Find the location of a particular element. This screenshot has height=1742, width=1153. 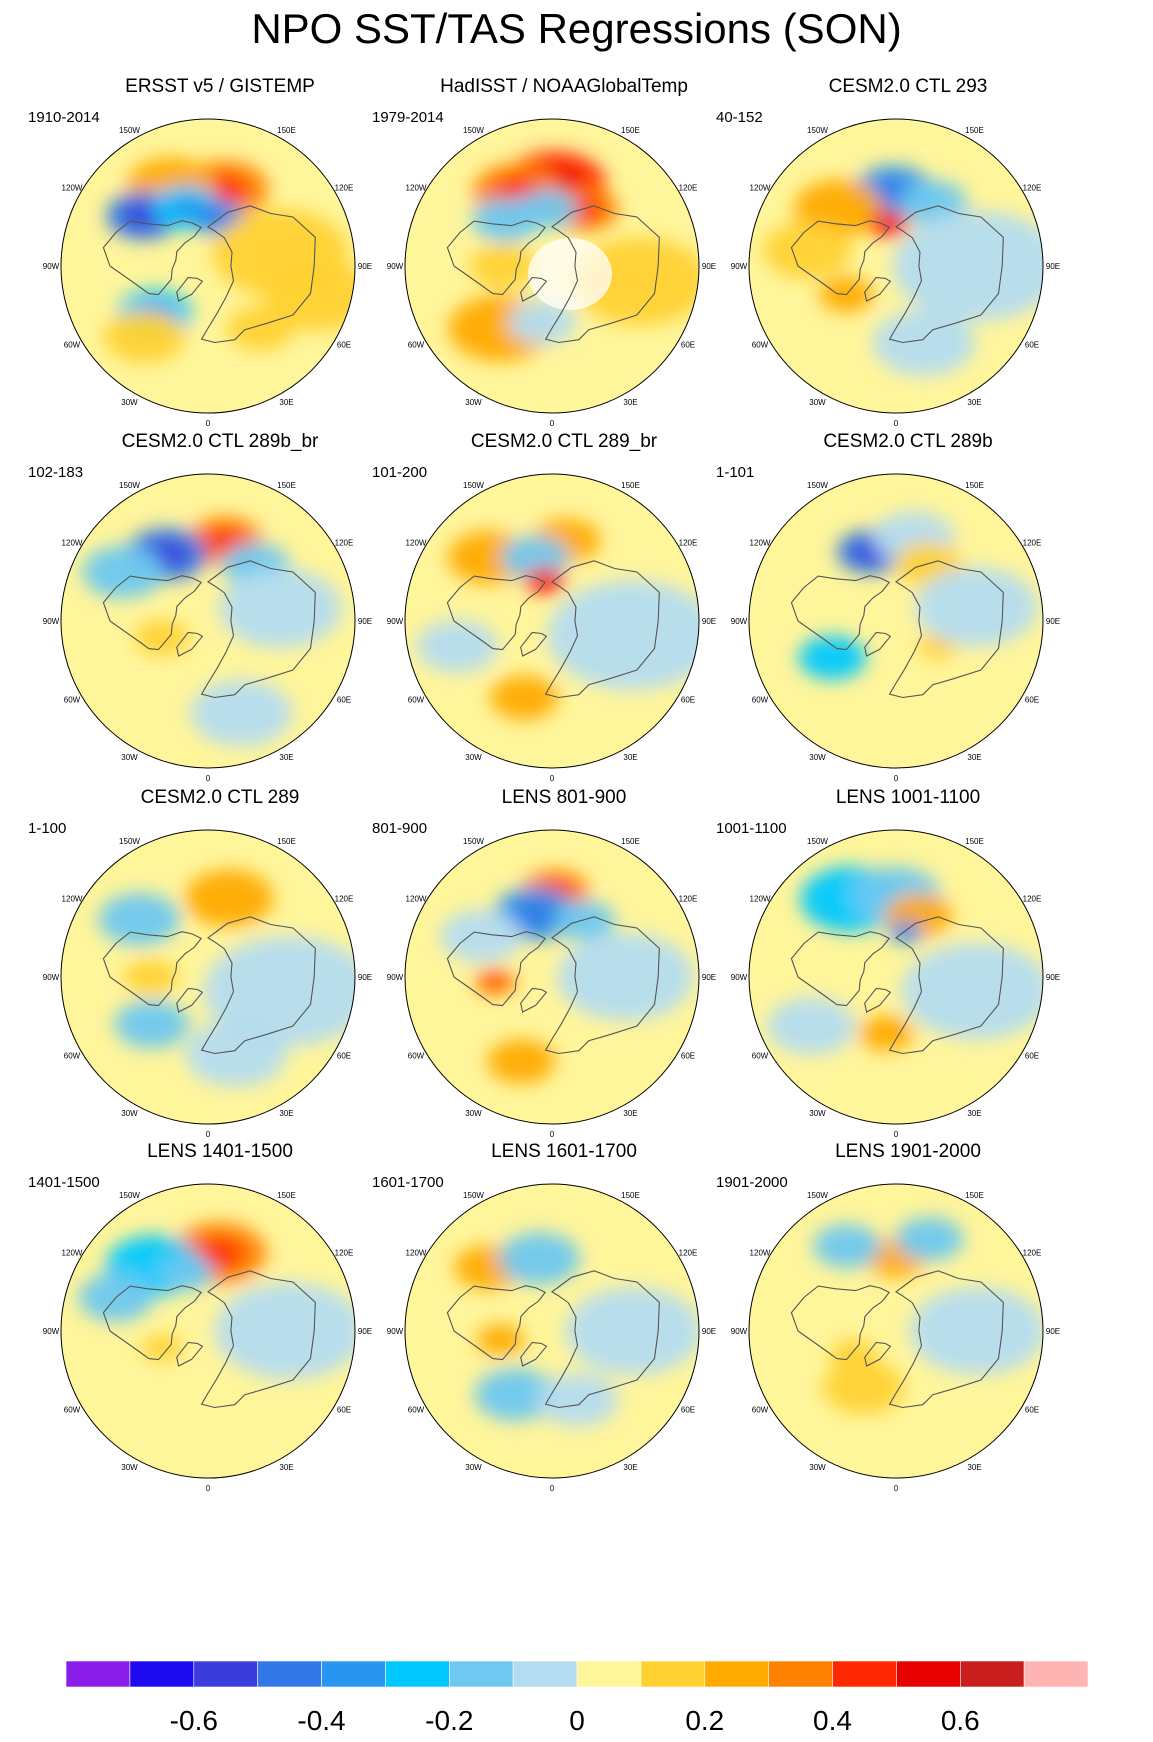

panel-years: 801-900 is located at coordinates (400, 828).